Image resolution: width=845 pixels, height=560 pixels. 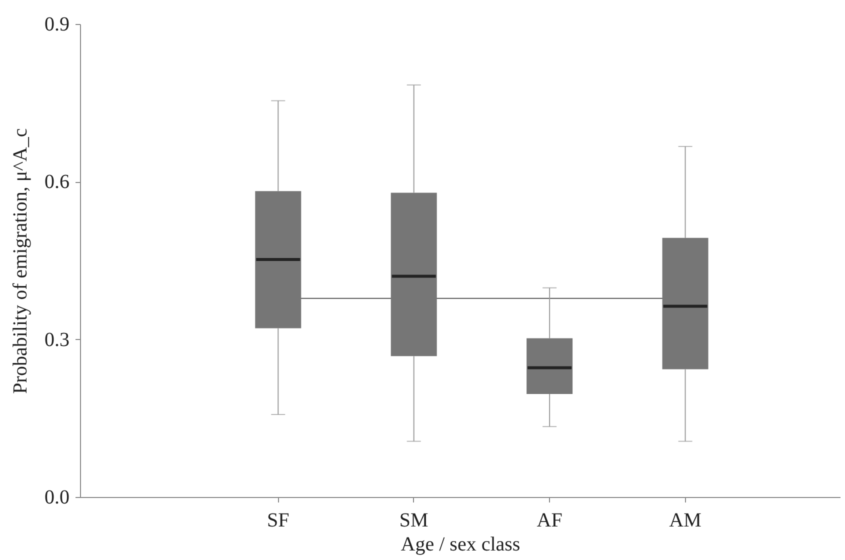 What do you see at coordinates (460, 545) in the screenshot?
I see `x-axis-title: Age / sex class` at bounding box center [460, 545].